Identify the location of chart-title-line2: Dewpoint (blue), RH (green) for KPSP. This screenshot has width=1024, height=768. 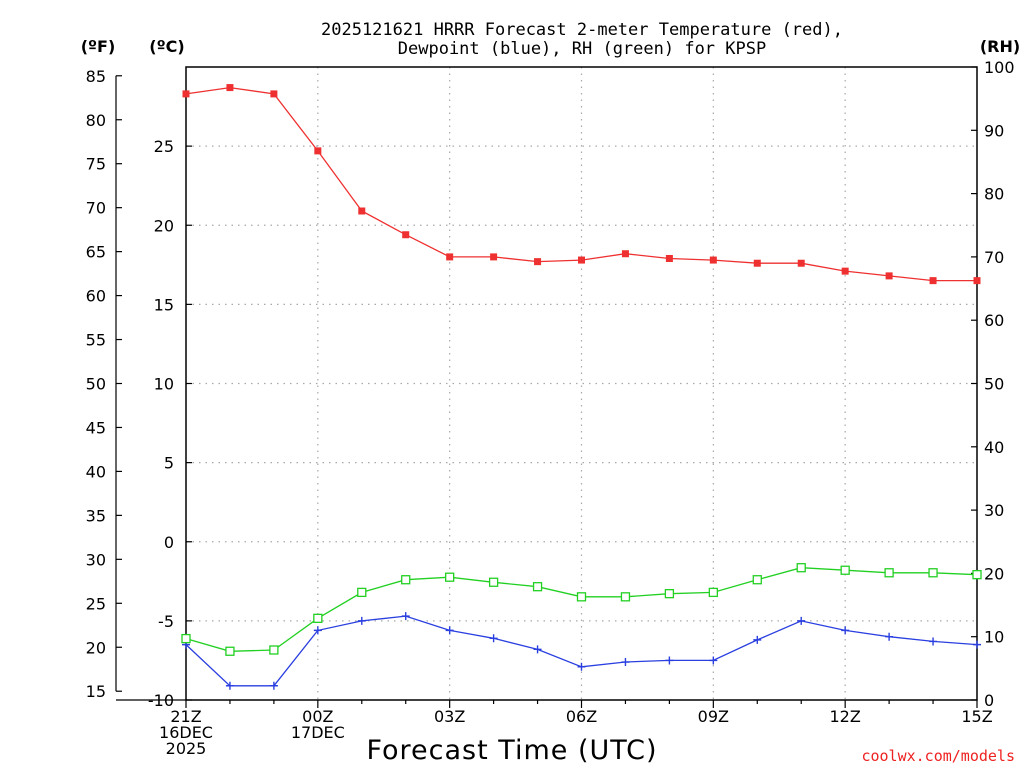
(582, 49).